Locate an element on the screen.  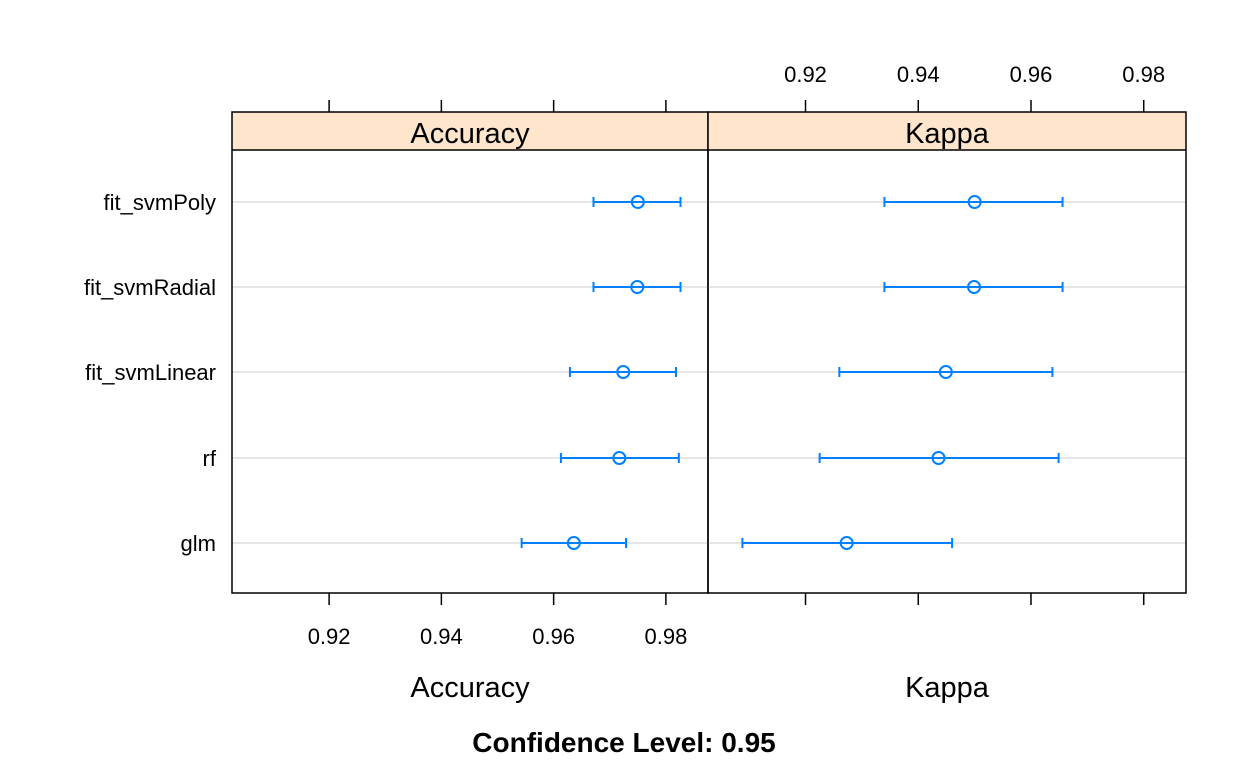
kappa-rf-point is located at coordinates (938, 458).